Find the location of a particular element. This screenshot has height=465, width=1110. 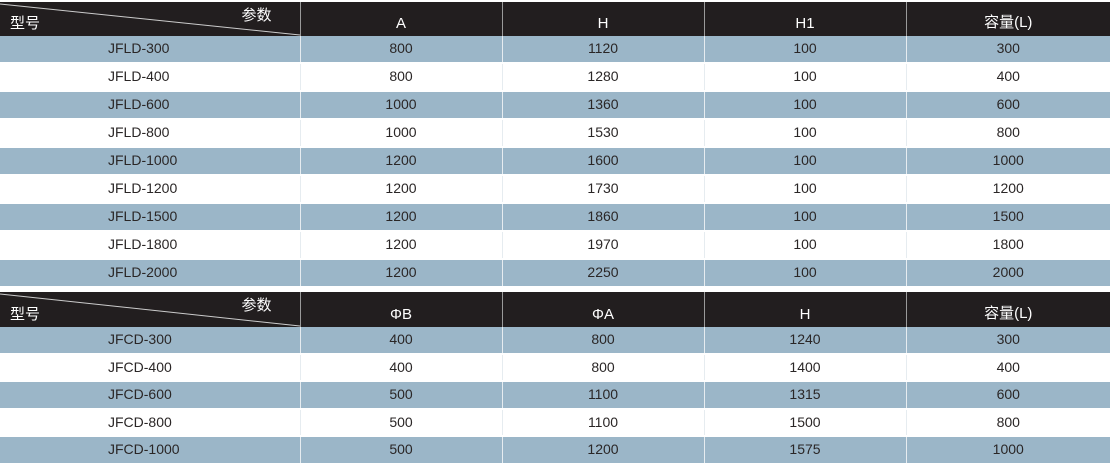

table-row: JFLD-1800 1200 1970 100 1800 is located at coordinates (555, 245).